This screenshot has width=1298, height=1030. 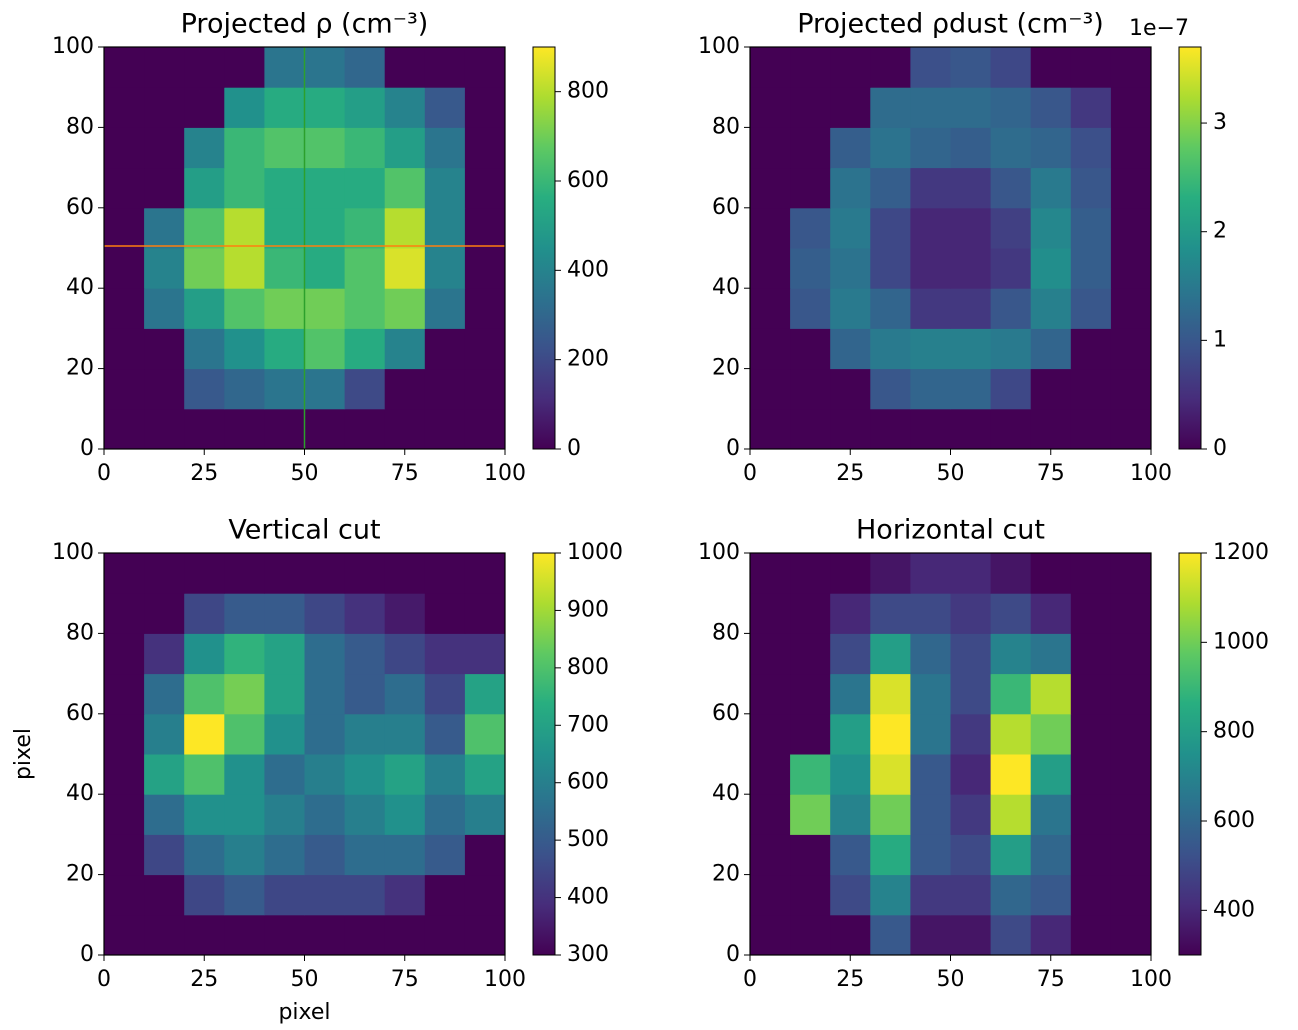 What do you see at coordinates (87, 954) in the screenshot?
I see `y-tick-label: 0` at bounding box center [87, 954].